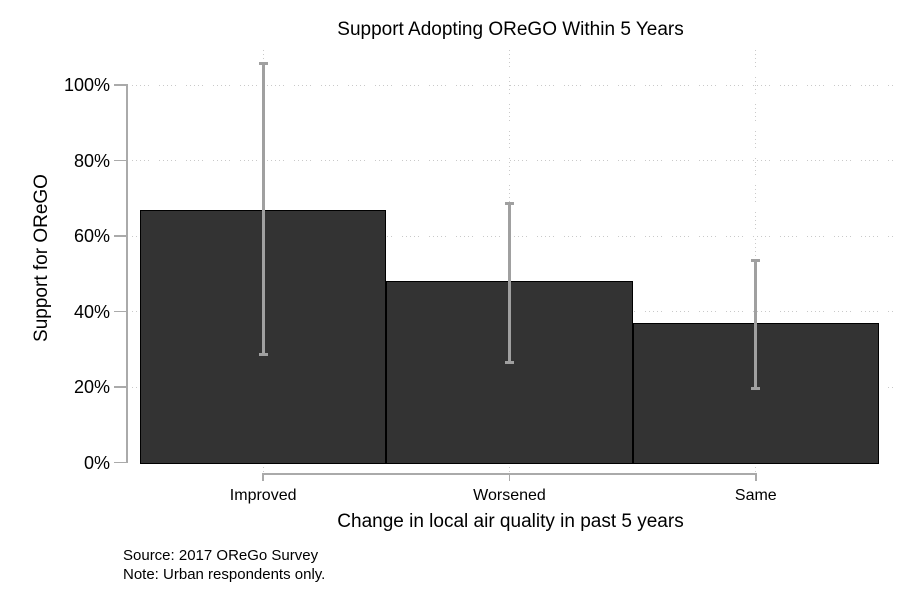 The width and height of the screenshot is (916, 610). Describe the element at coordinates (510, 29) in the screenshot. I see `chart-title: Support Adopting OReGO Within 5 Years` at that location.